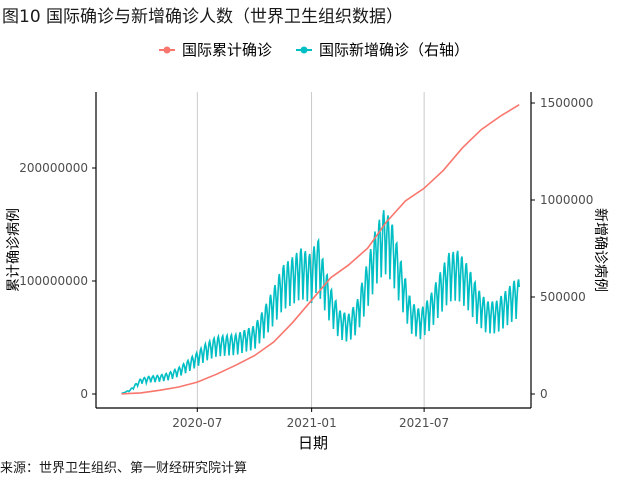 The width and height of the screenshot is (640, 480). I want to click on right-y-axis-label: 新增确诊病例, so click(600, 250).